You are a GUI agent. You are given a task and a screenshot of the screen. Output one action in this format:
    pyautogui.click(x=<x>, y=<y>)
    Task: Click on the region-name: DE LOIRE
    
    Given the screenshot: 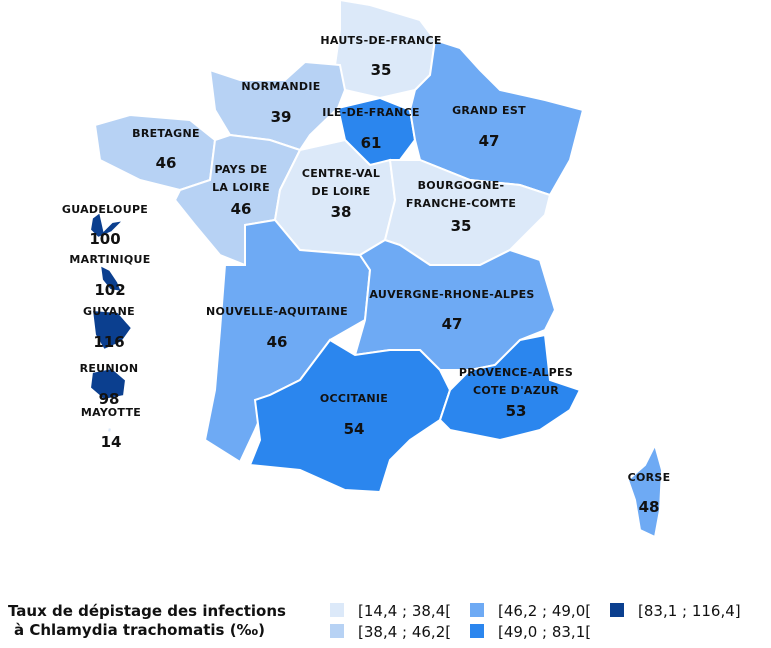 What is the action you would take?
    pyautogui.click(x=341, y=191)
    